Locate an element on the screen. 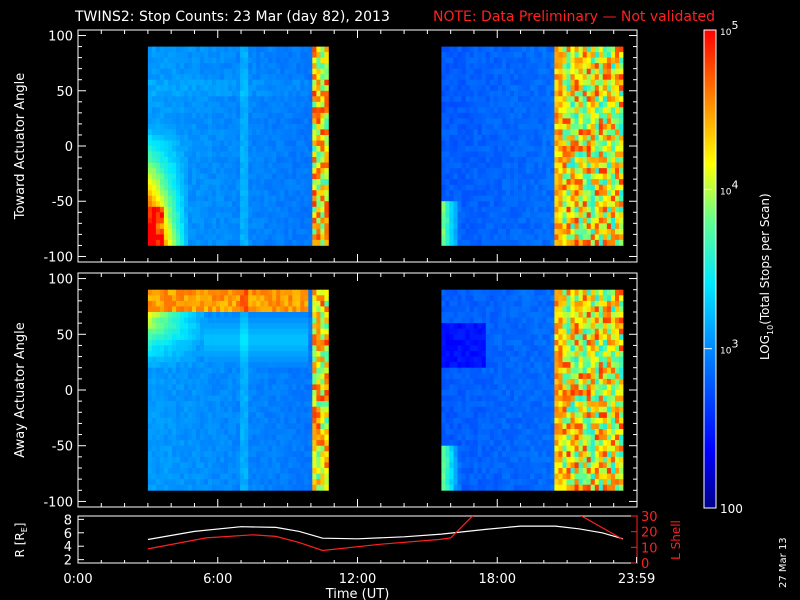 This screenshot has height=600, width=800. y-tick-label: -50 is located at coordinates (62, 202).